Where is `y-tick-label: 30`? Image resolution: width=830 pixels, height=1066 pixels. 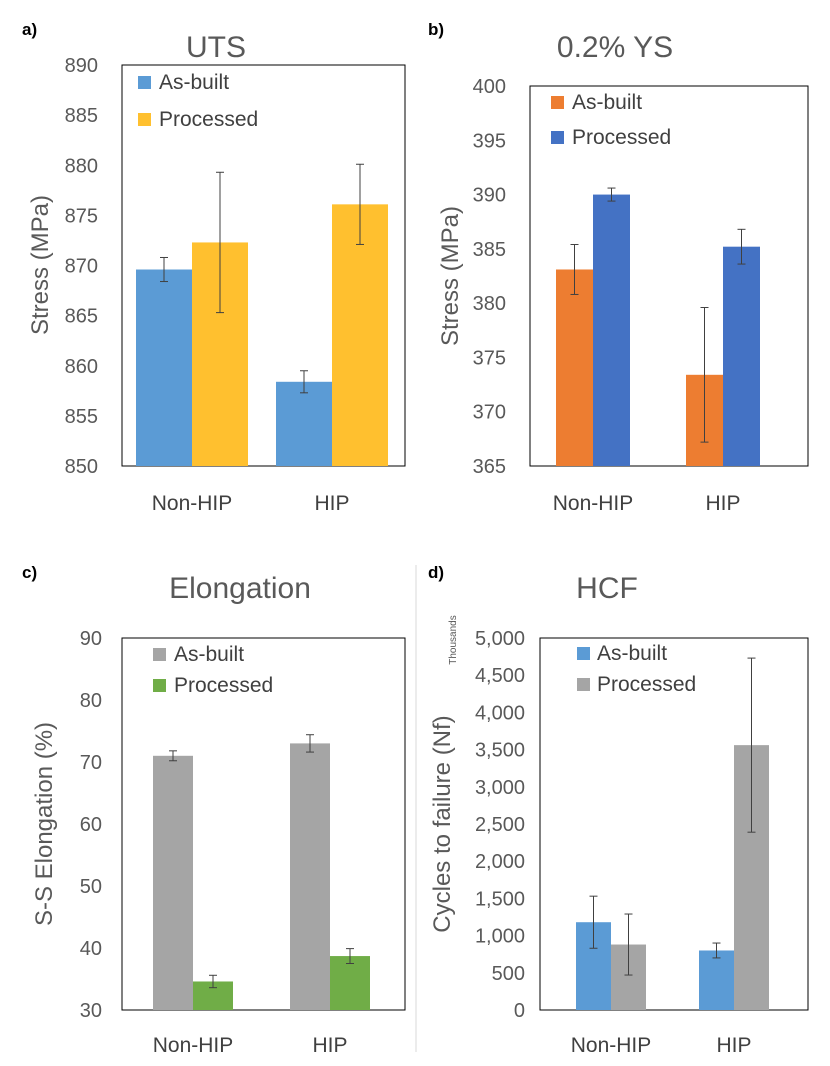 y-tick-label: 30 is located at coordinates (91, 1011).